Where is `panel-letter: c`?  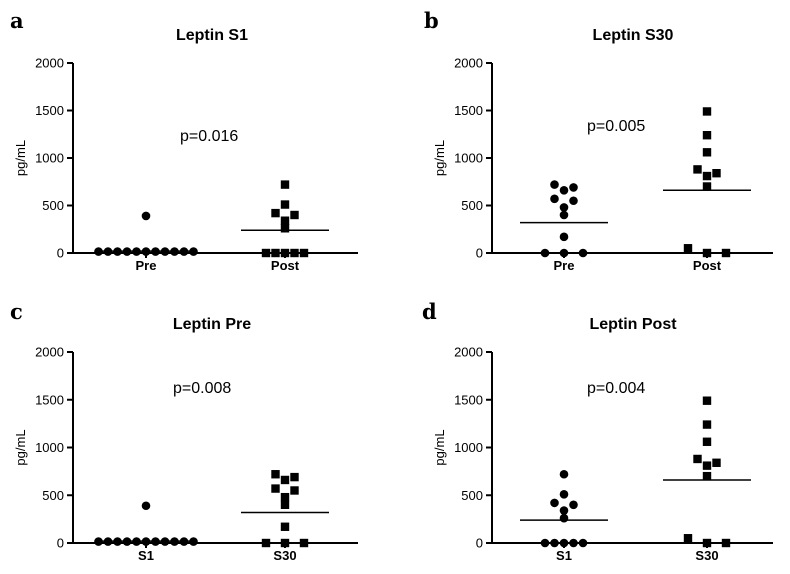
panel-letter: c is located at coordinates (16, 311).